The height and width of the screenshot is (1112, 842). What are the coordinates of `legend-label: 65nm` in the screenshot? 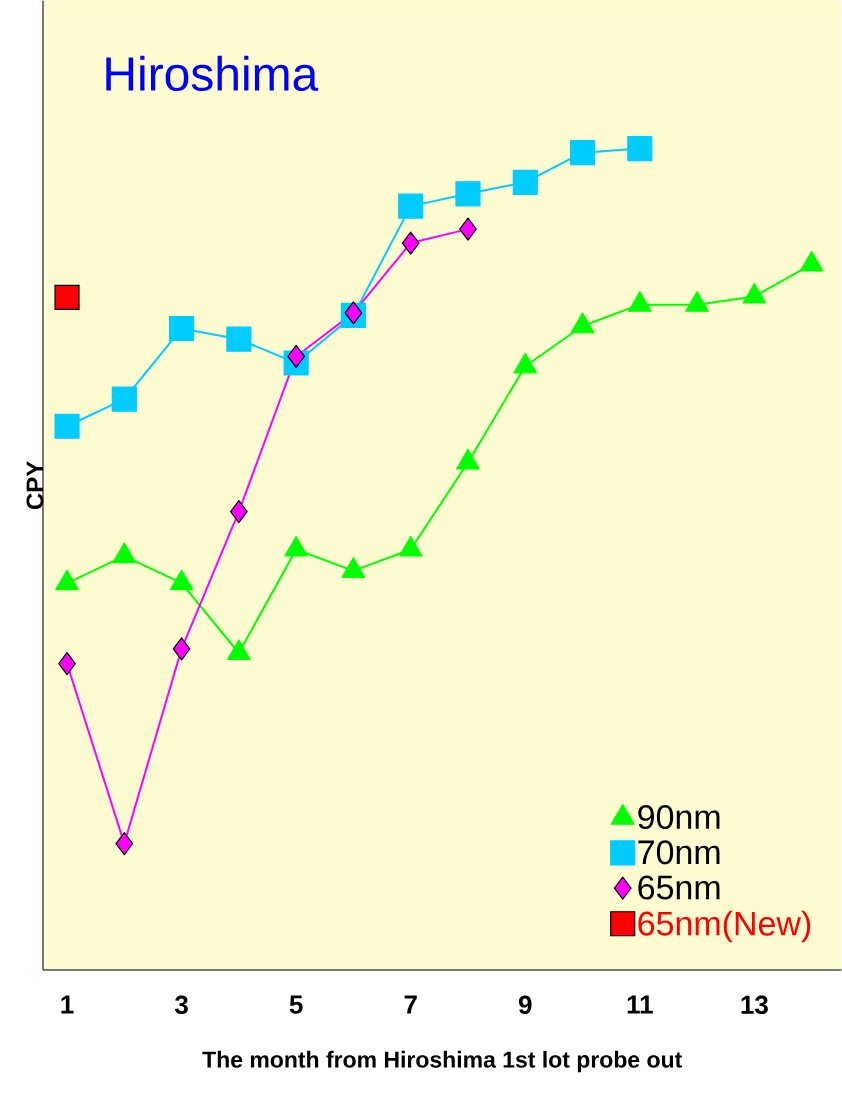 It's located at (679, 887).